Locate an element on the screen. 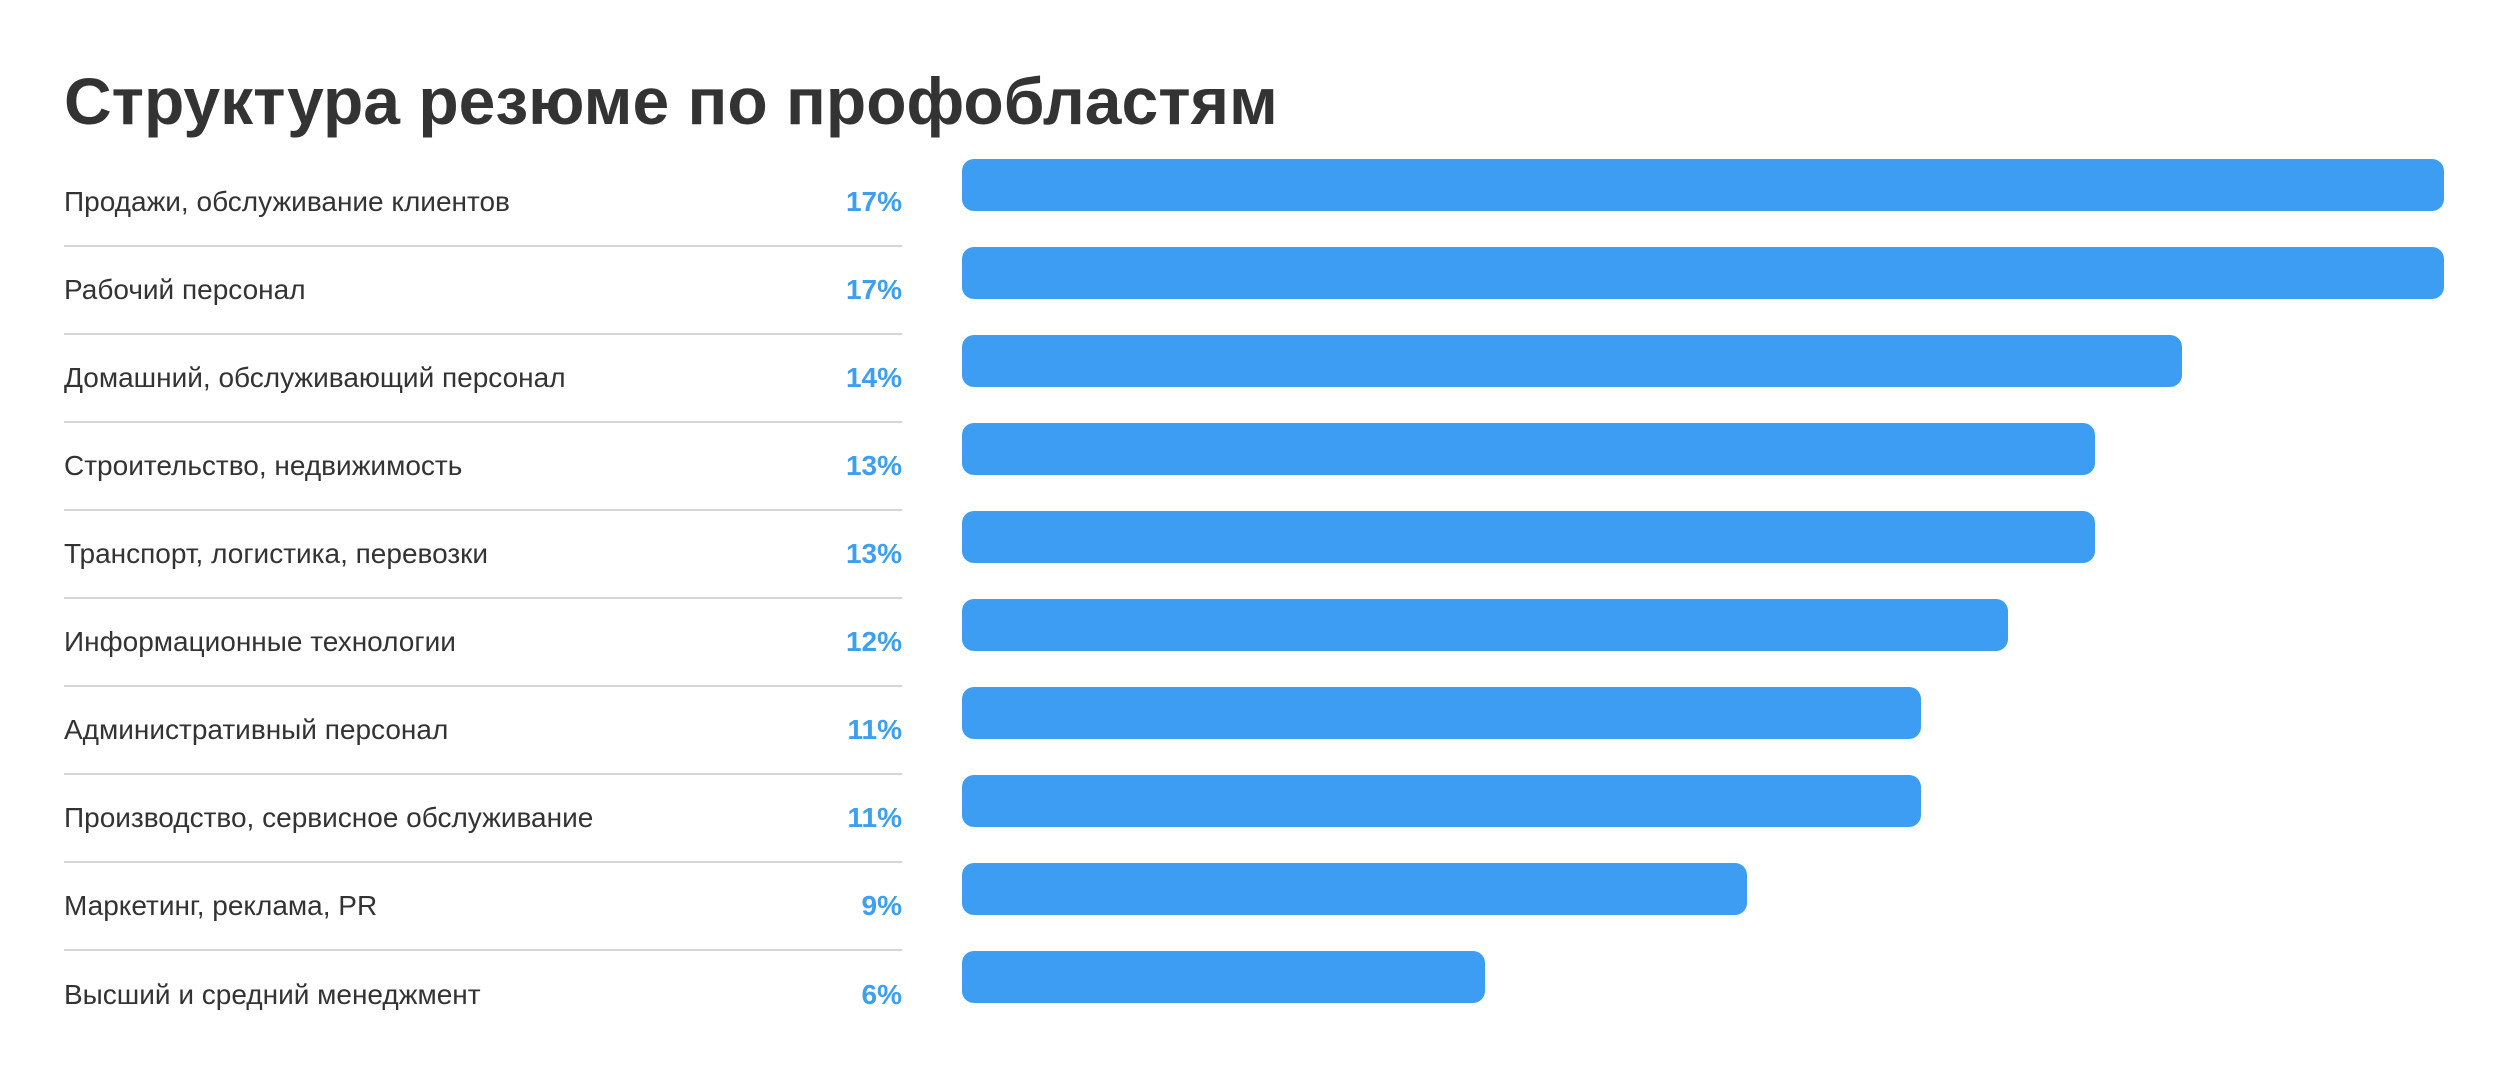 The width and height of the screenshot is (2500, 1068). chart-row: Административный персонал 11% is located at coordinates (1254, 731).